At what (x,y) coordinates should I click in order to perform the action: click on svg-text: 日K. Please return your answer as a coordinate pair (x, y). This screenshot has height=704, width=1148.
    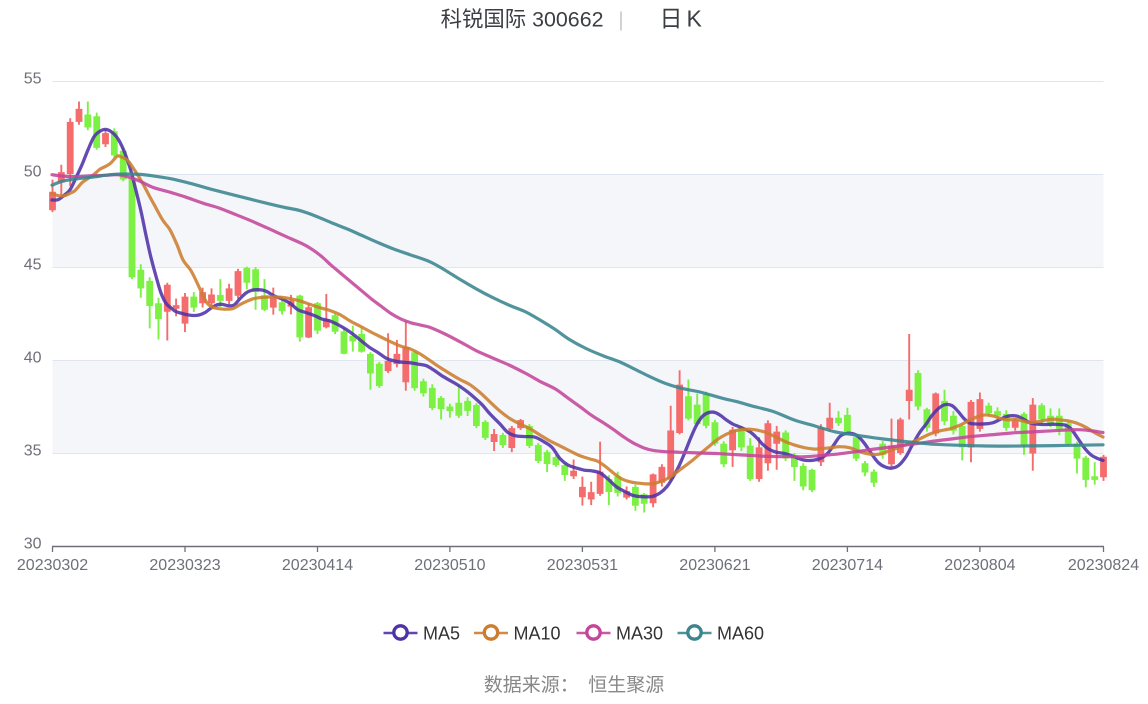
    Looking at the image, I should click on (683, 19).